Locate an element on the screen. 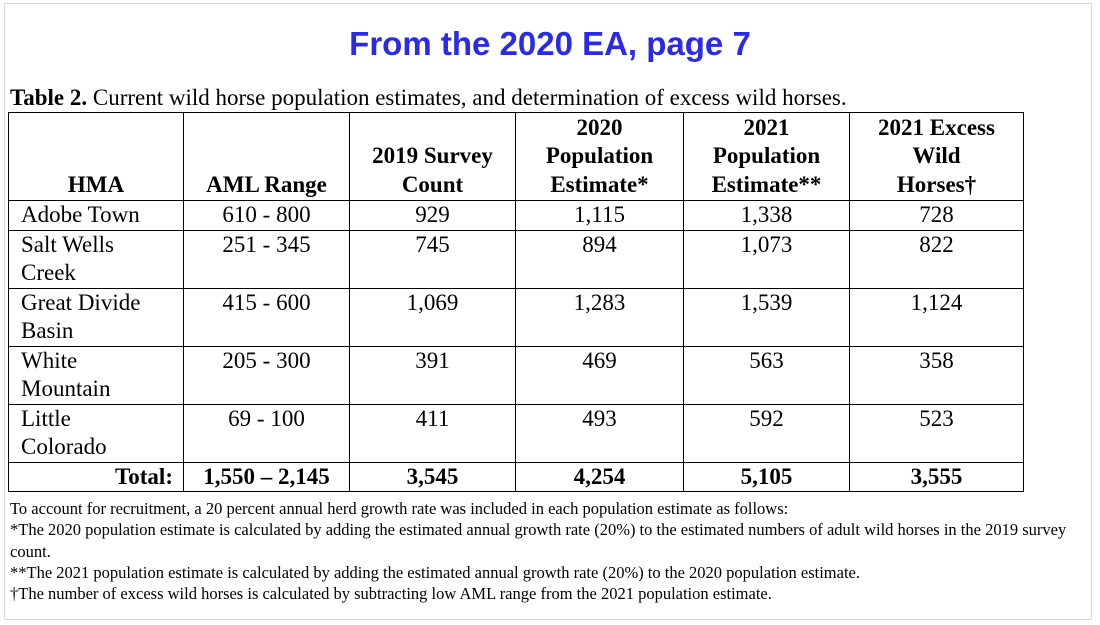  total-label: Total: is located at coordinates (96, 476).